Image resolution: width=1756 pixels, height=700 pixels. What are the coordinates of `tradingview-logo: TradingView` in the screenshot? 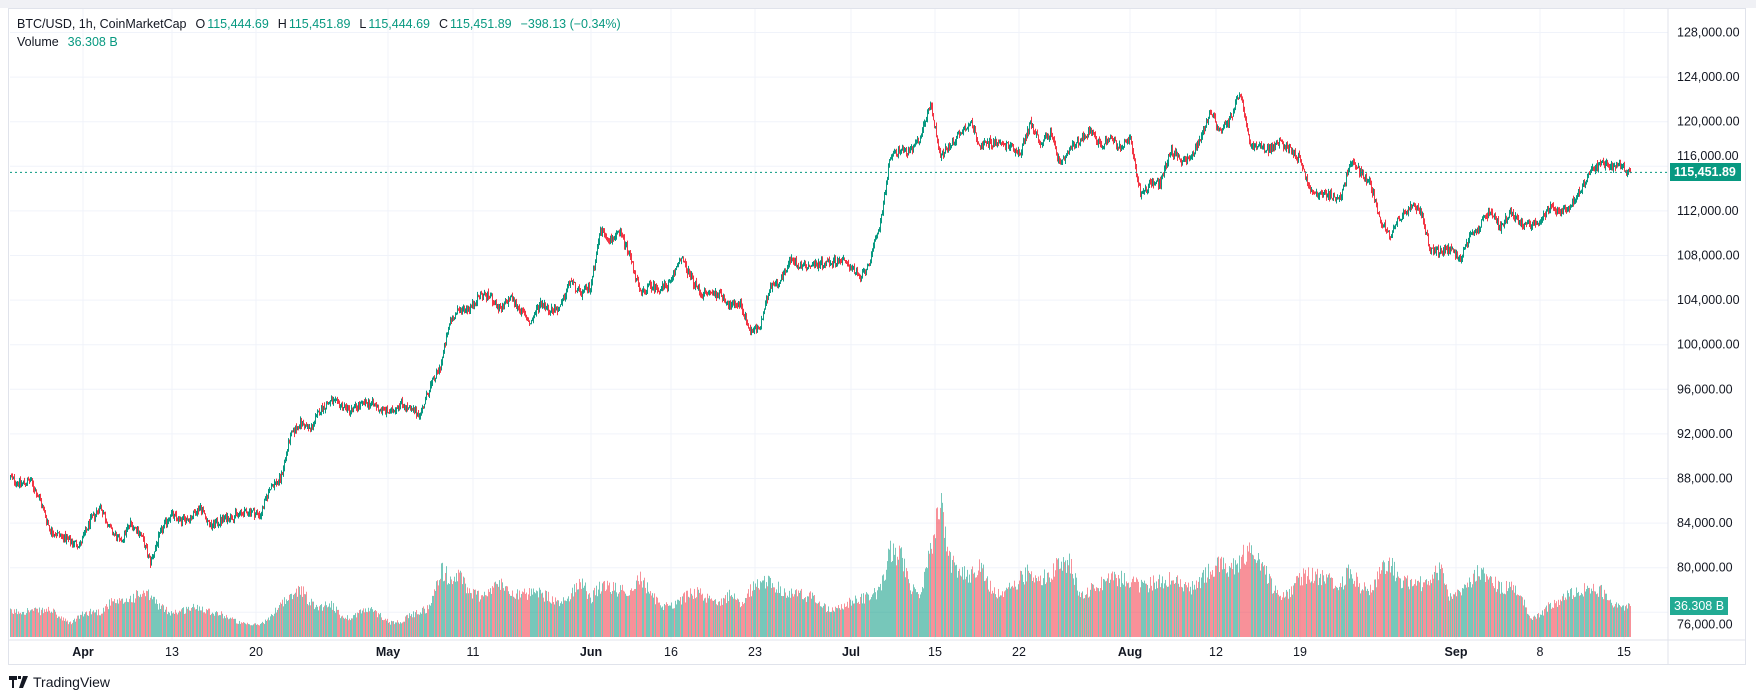 It's located at (59, 682).